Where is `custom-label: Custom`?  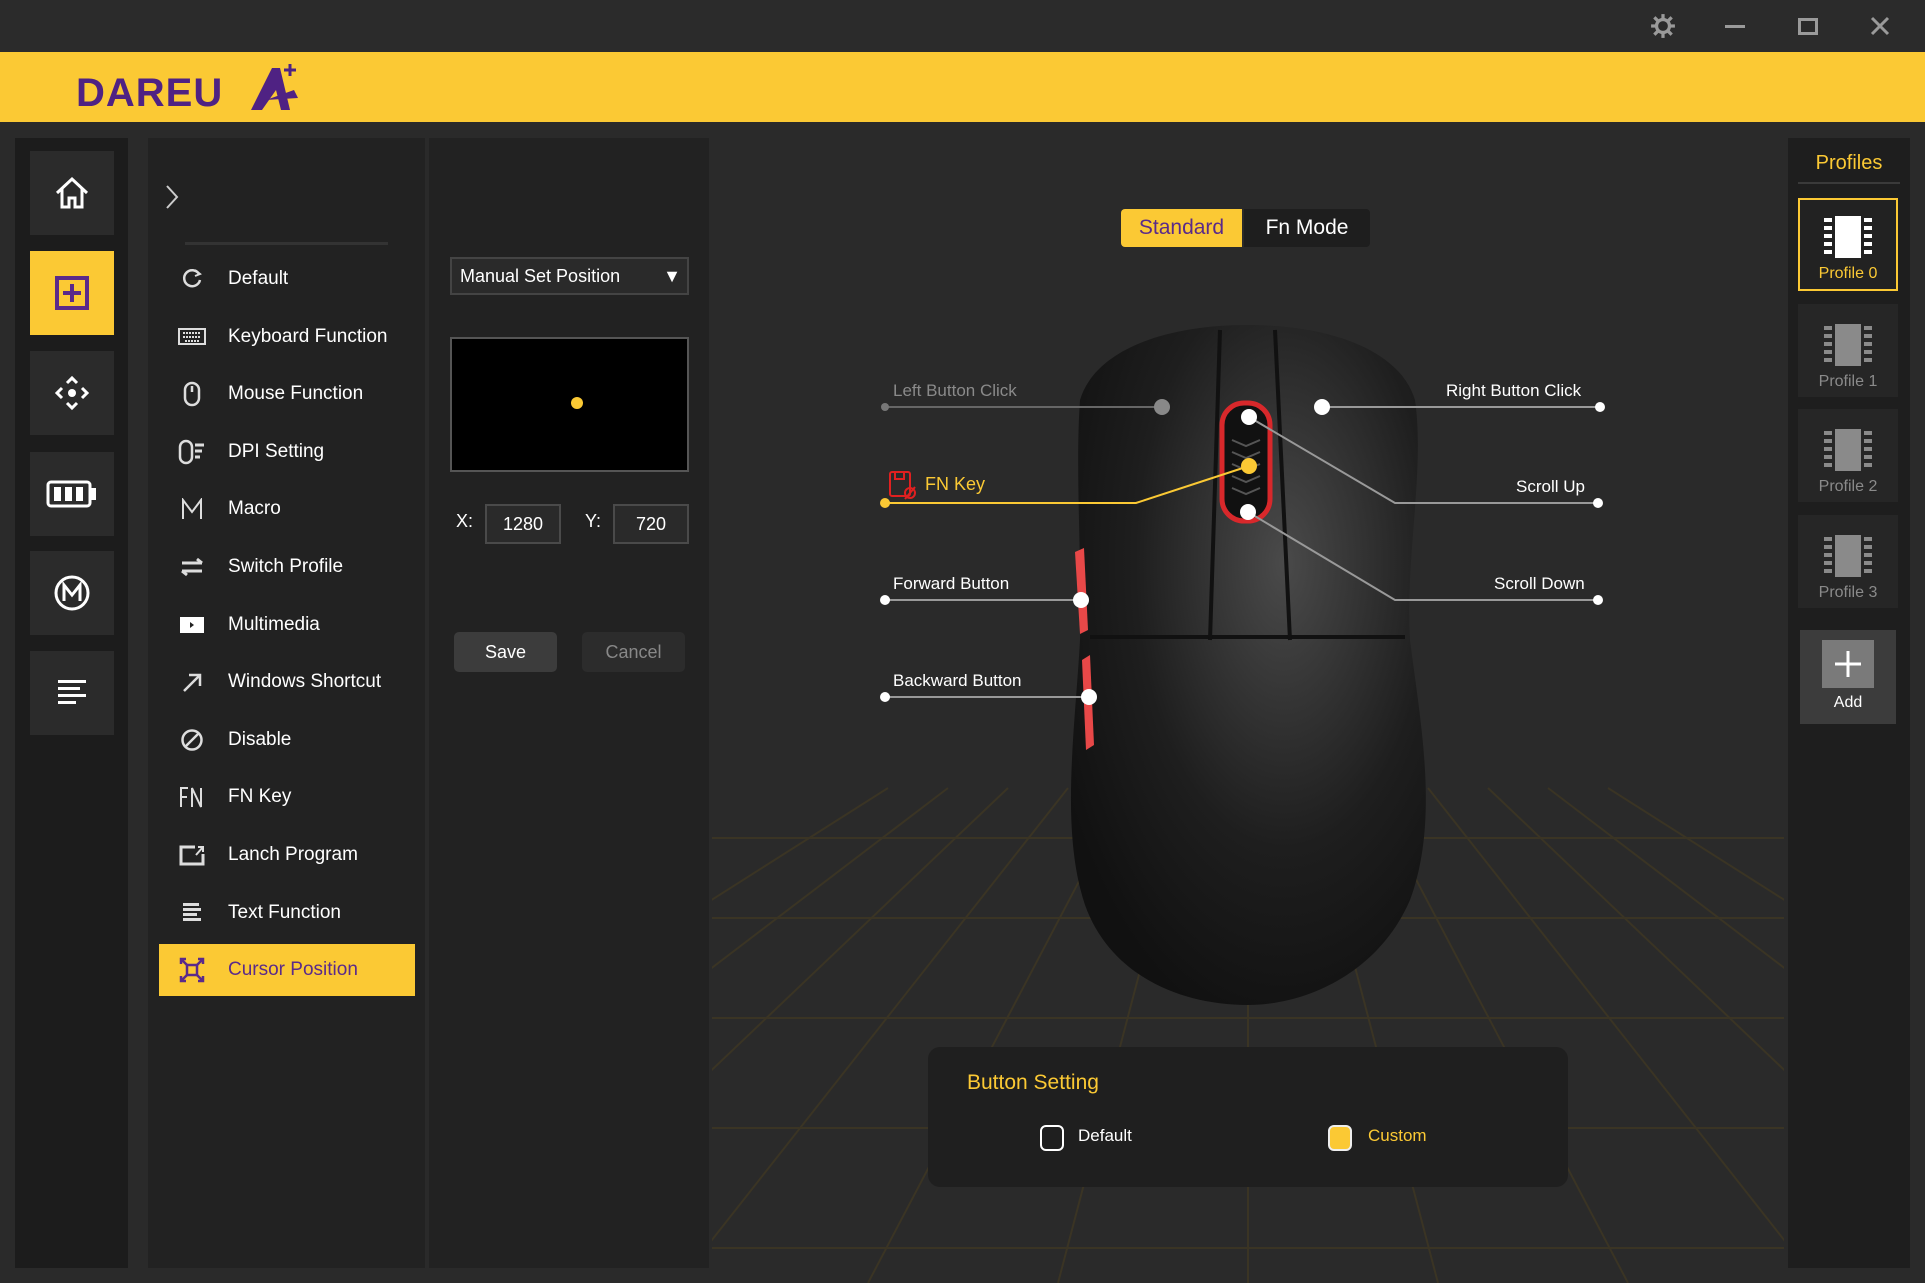 custom-label: Custom is located at coordinates (1397, 1135).